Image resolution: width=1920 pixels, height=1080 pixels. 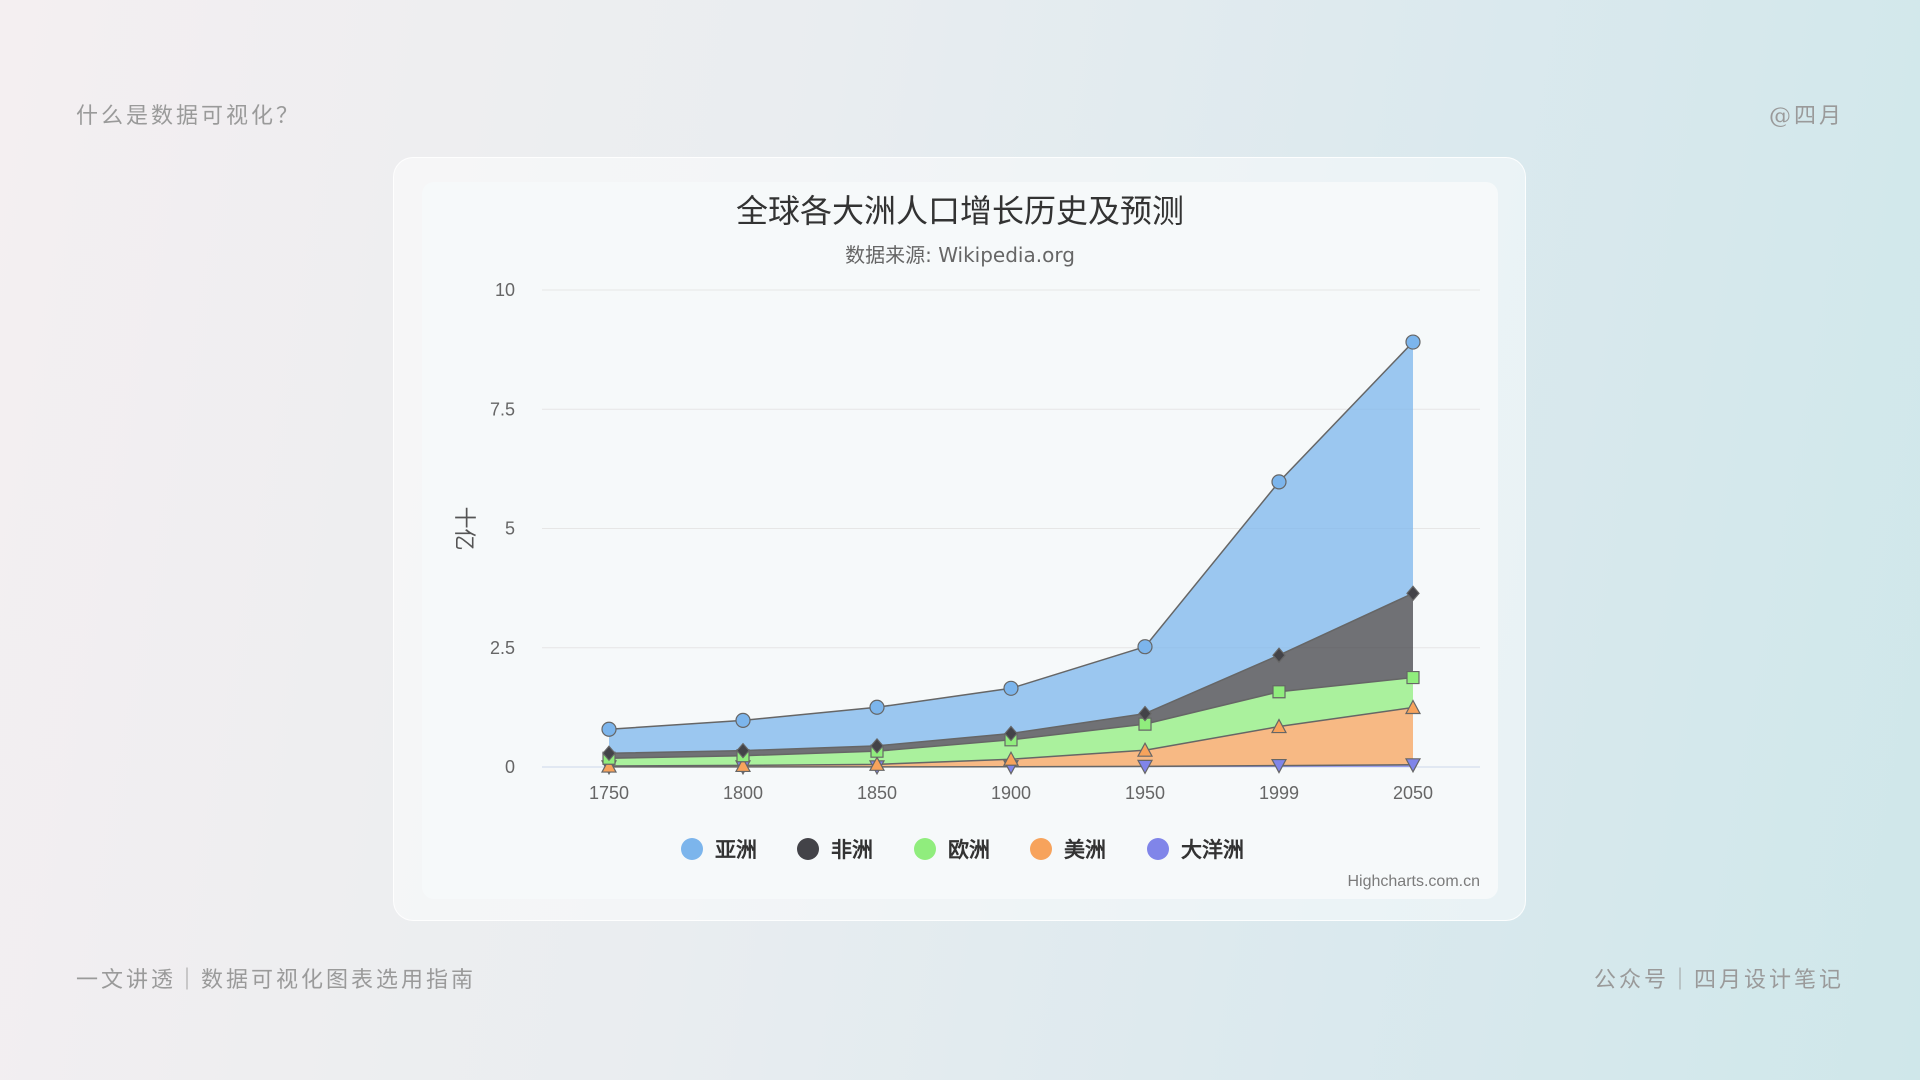 I want to click on legend-item-大洋洲: 大洋洲, so click(x=1195, y=850).